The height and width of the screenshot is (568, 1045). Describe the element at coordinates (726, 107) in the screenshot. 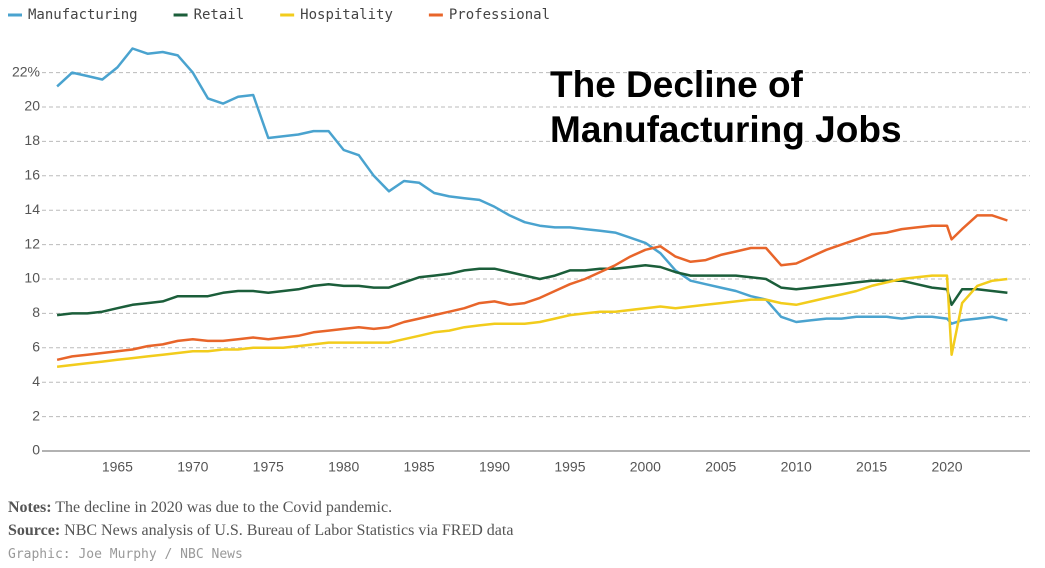

I see `chart-title: The Decline of Manufacturing Jobs` at that location.